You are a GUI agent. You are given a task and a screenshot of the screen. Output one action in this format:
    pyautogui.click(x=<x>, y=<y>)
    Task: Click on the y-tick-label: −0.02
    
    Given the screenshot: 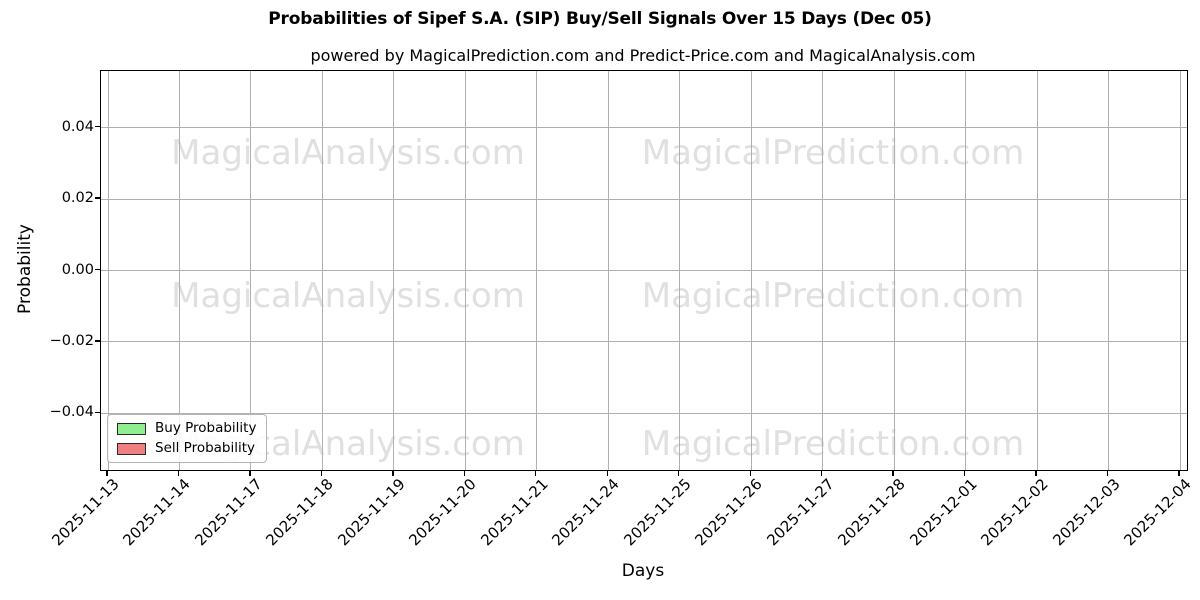 What is the action you would take?
    pyautogui.click(x=71, y=340)
    